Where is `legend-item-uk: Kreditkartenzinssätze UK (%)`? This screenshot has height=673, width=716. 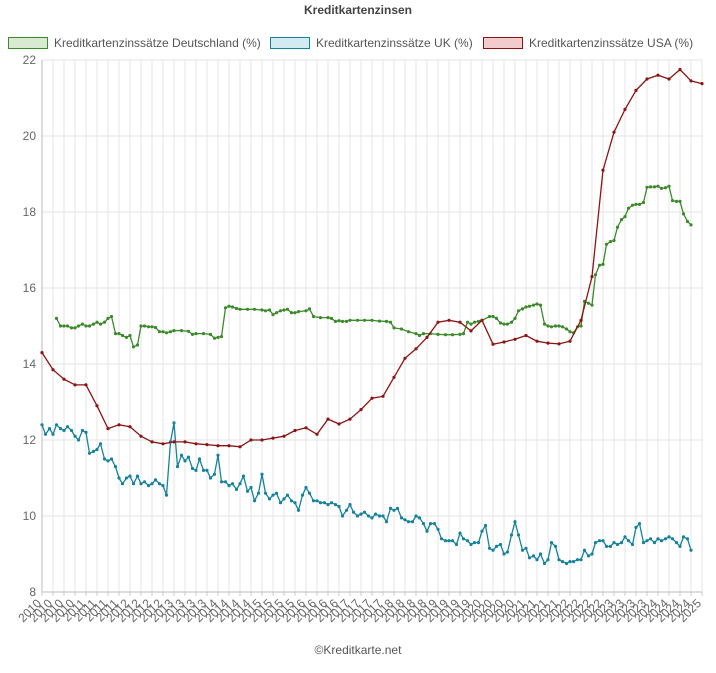
legend-item-uk: Kreditkartenzinssätze UK (%) is located at coordinates (371, 43).